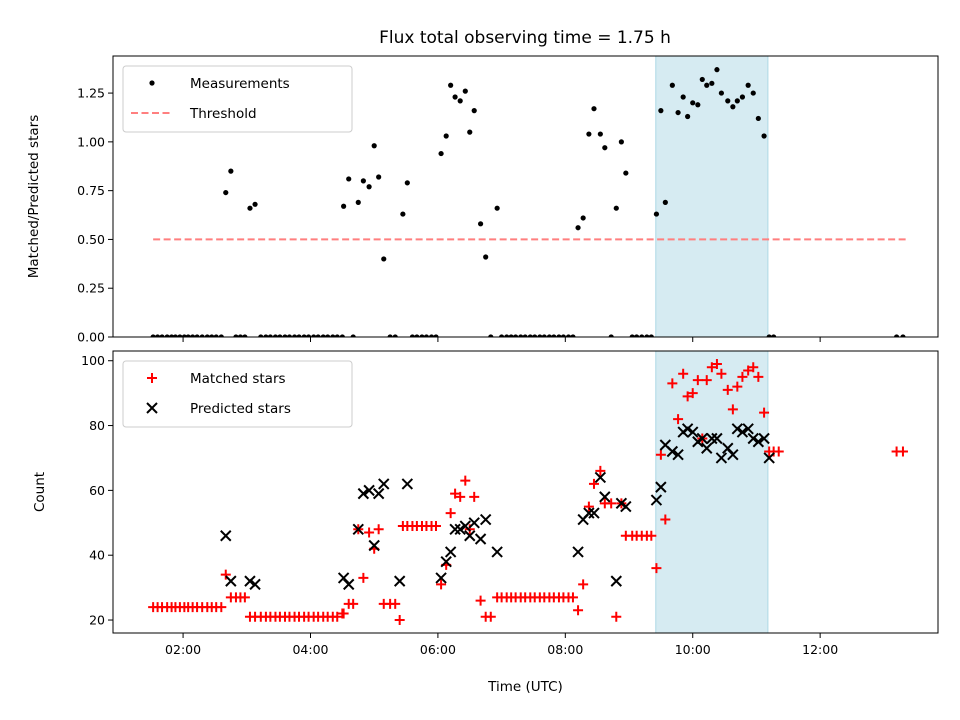 The height and width of the screenshot is (720, 960). Describe the element at coordinates (240, 84) in the screenshot. I see `legend-label: Measurements` at that location.